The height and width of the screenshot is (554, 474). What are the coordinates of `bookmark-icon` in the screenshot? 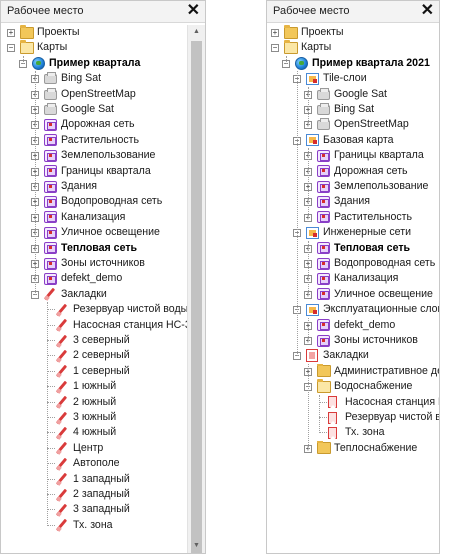 It's located at (332, 402).